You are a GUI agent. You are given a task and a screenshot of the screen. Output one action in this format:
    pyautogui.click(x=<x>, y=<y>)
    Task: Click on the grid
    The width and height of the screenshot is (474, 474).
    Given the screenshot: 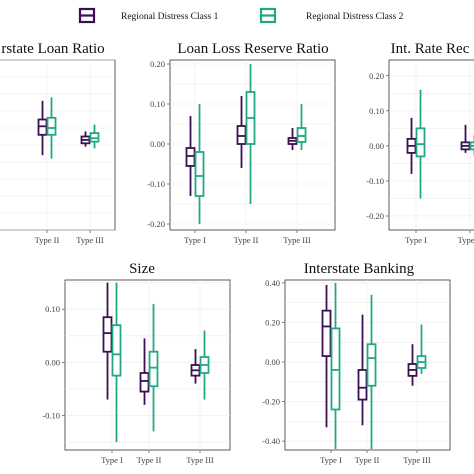 What is the action you would take?
    pyautogui.click(x=57, y=145)
    